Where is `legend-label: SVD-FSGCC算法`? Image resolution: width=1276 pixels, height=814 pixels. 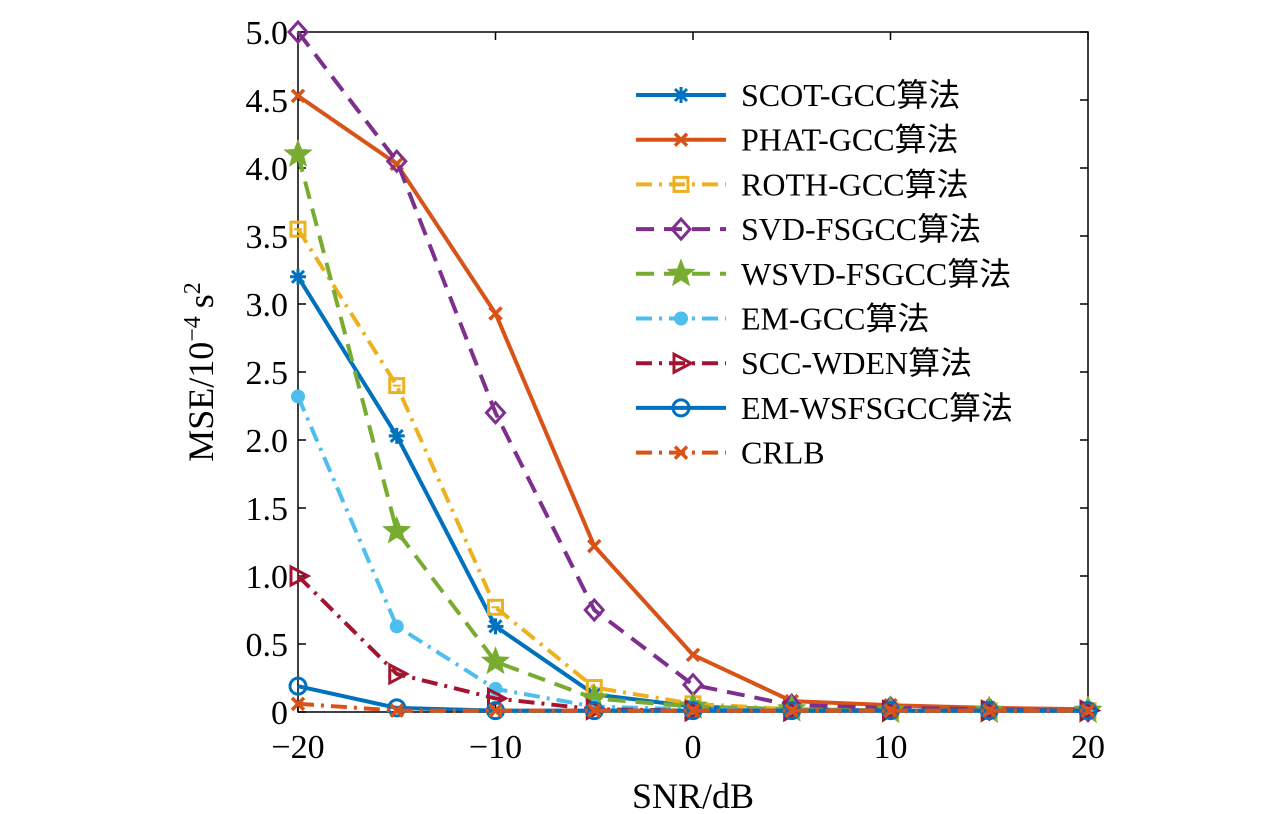 legend-label: SVD-FSGCC算法 is located at coordinates (861, 229).